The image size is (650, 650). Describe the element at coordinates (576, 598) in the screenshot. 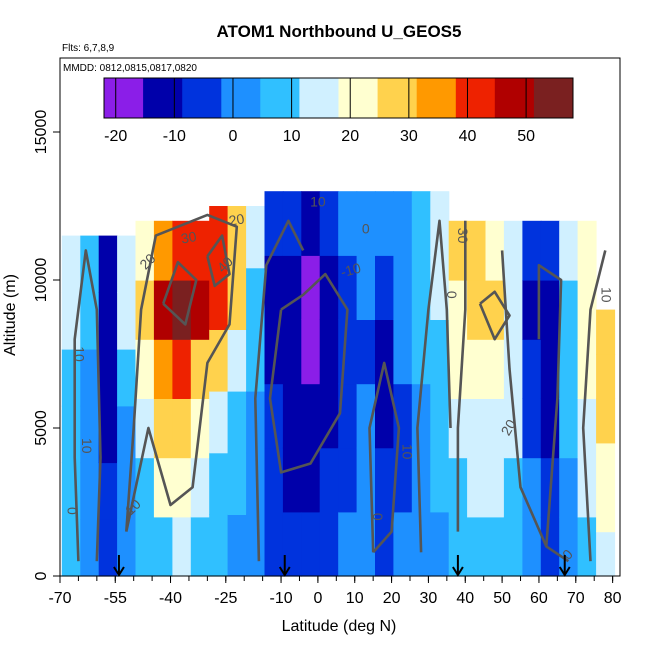

I see `x-tick-label: 70` at that location.